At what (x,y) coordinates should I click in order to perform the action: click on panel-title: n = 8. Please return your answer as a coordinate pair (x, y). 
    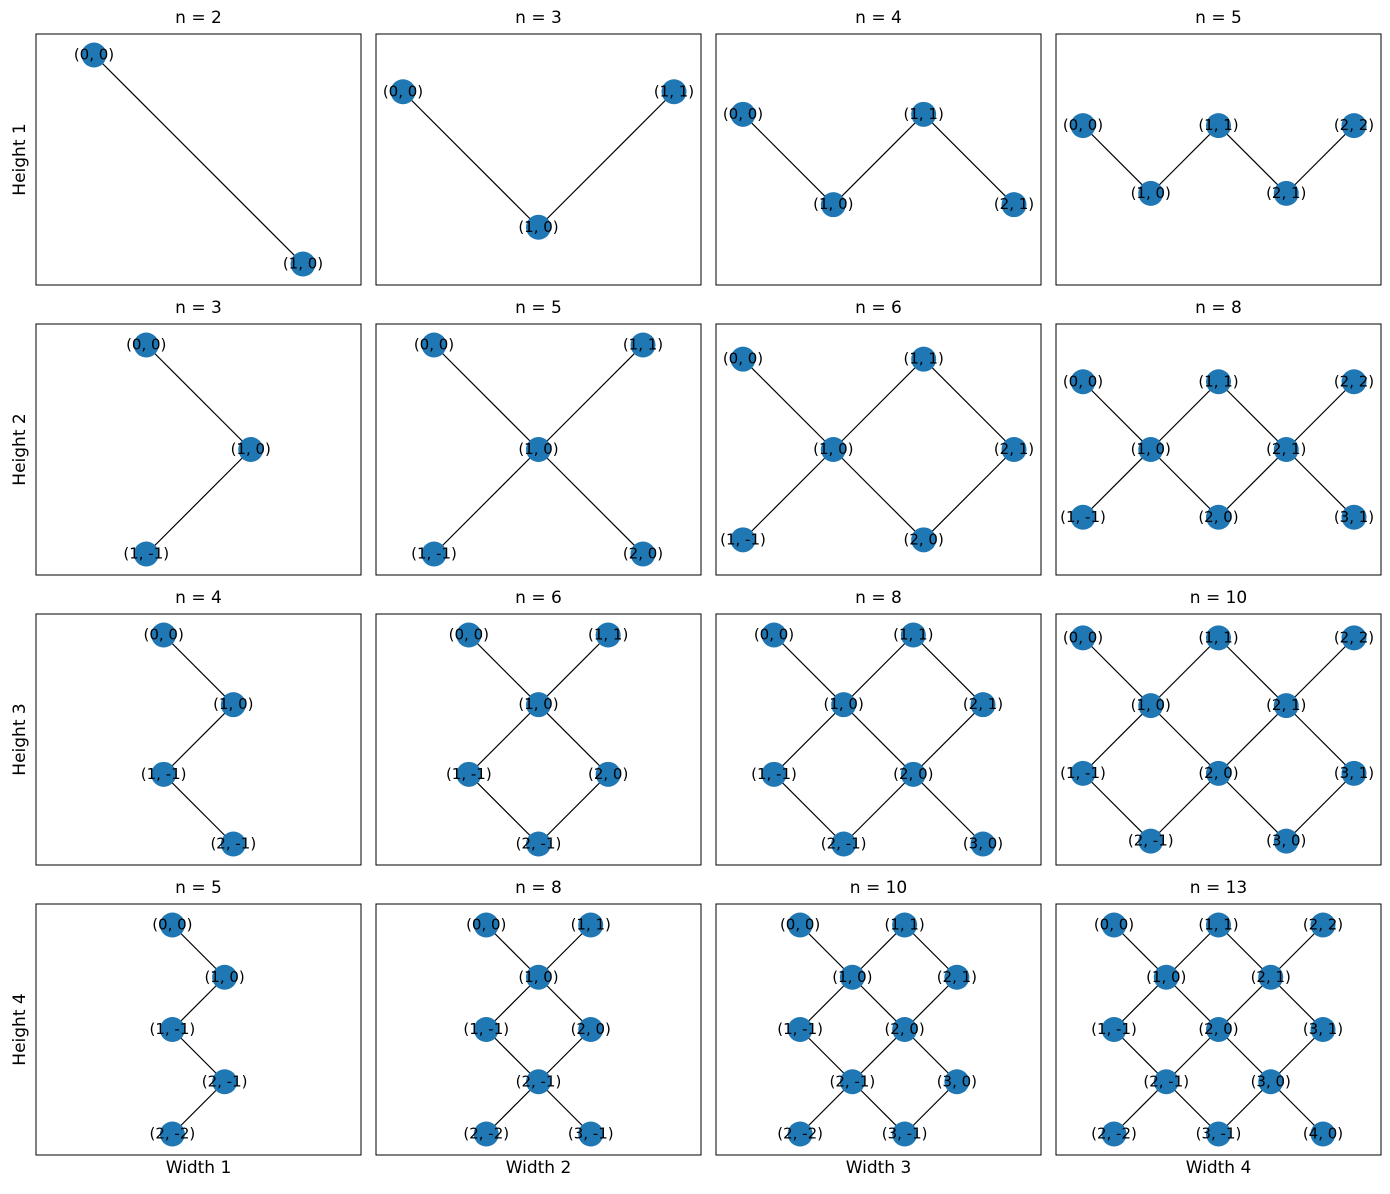
    Looking at the image, I should click on (538, 888).